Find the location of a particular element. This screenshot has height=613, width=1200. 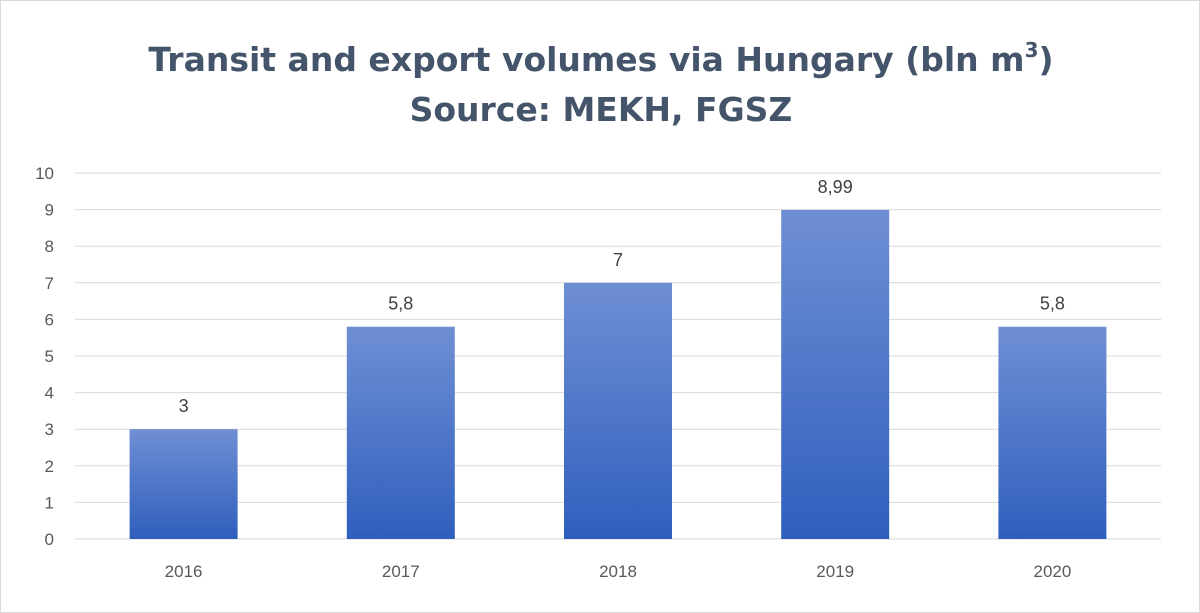

x-axis: 2016 2017 2018 2019 2020 is located at coordinates (618, 571).